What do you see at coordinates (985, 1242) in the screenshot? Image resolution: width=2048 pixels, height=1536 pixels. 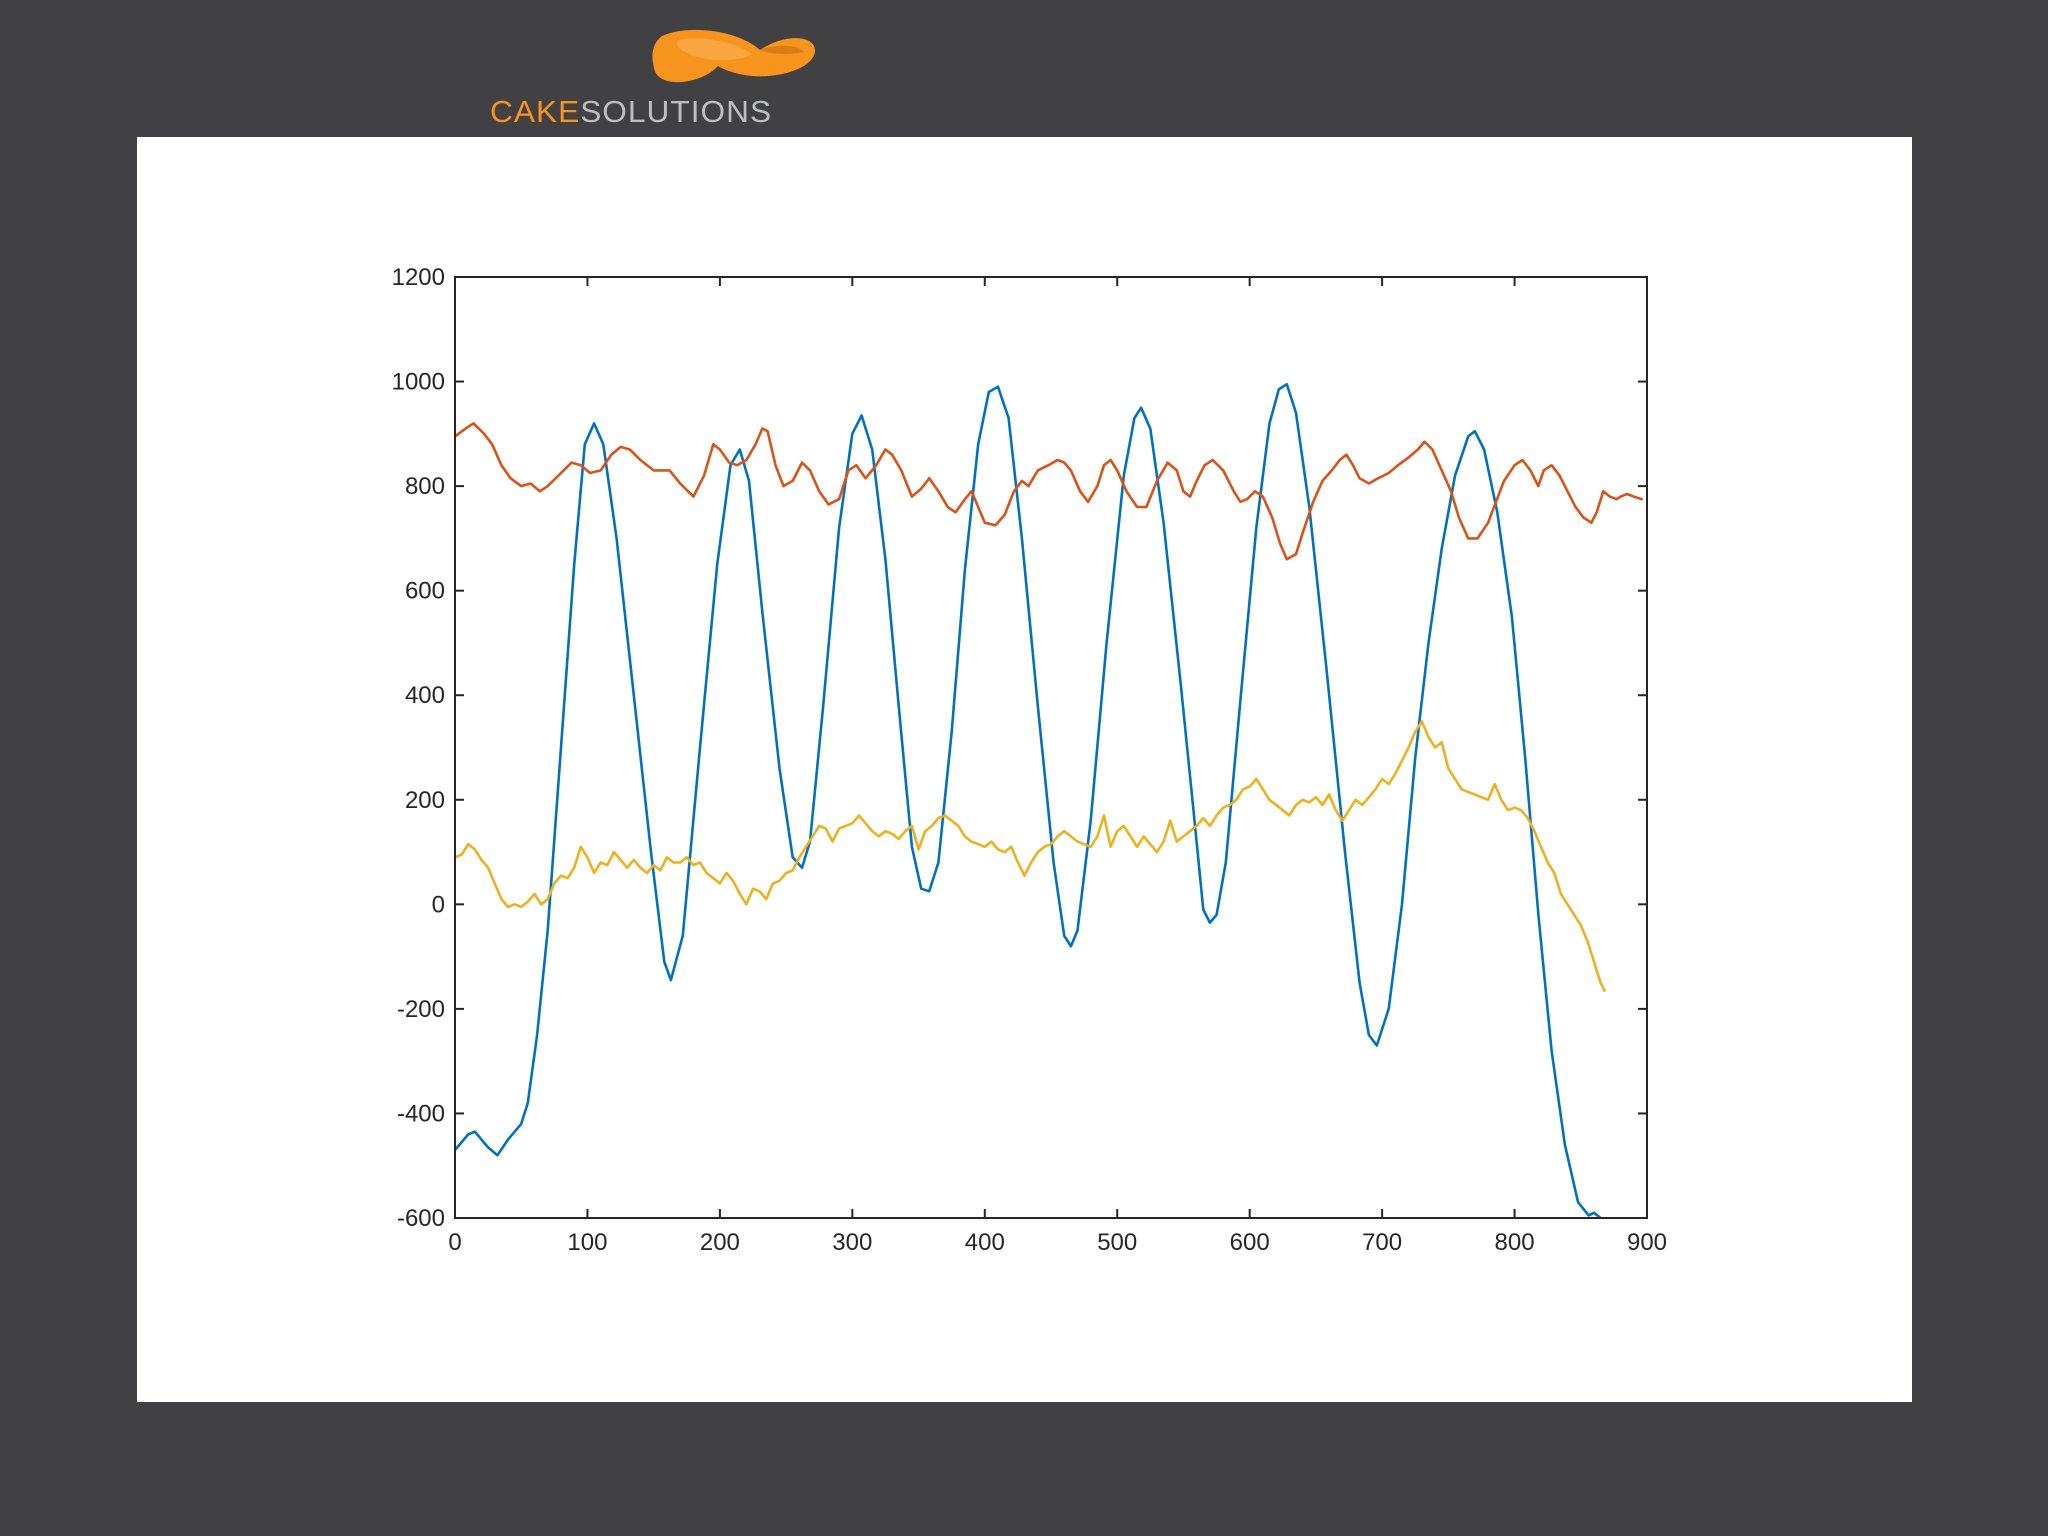 I see `x-tick-label: 400` at bounding box center [985, 1242].